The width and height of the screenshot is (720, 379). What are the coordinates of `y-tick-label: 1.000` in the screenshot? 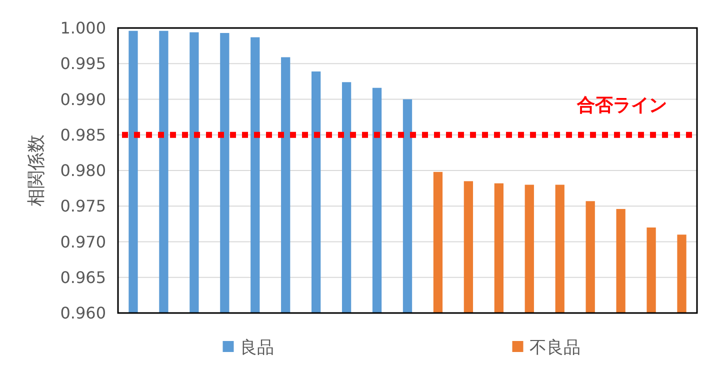 It's located at (83, 28).